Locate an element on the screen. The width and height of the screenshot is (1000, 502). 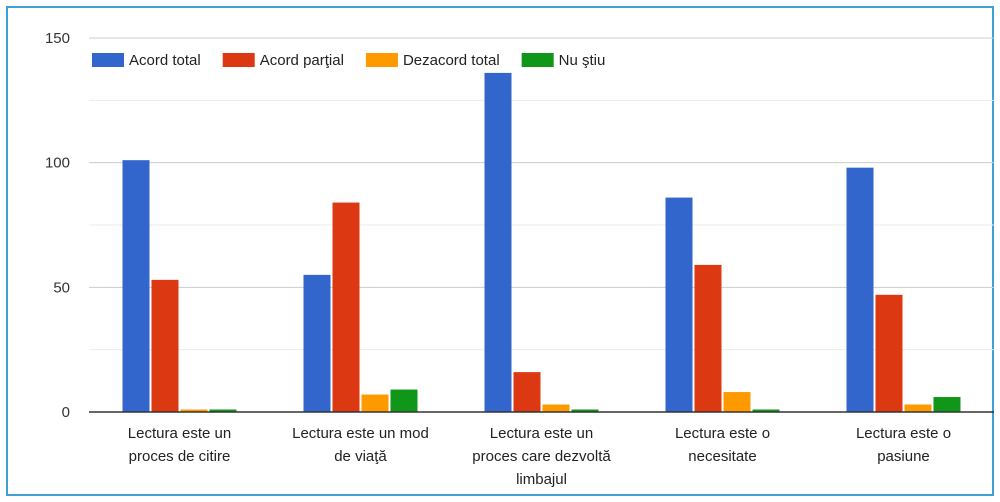
category-label: limbajul is located at coordinates (541, 479).